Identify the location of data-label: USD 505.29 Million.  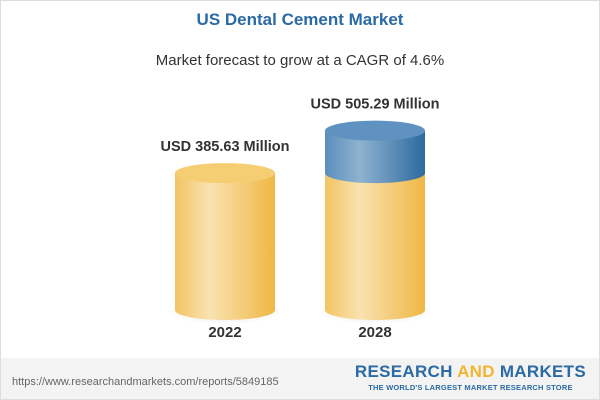
(375, 105).